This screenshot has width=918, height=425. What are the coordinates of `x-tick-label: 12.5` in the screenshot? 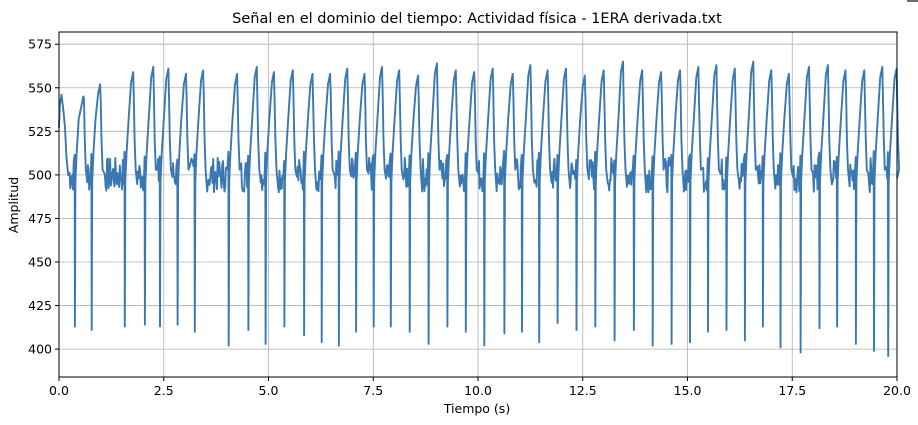 It's located at (583, 390).